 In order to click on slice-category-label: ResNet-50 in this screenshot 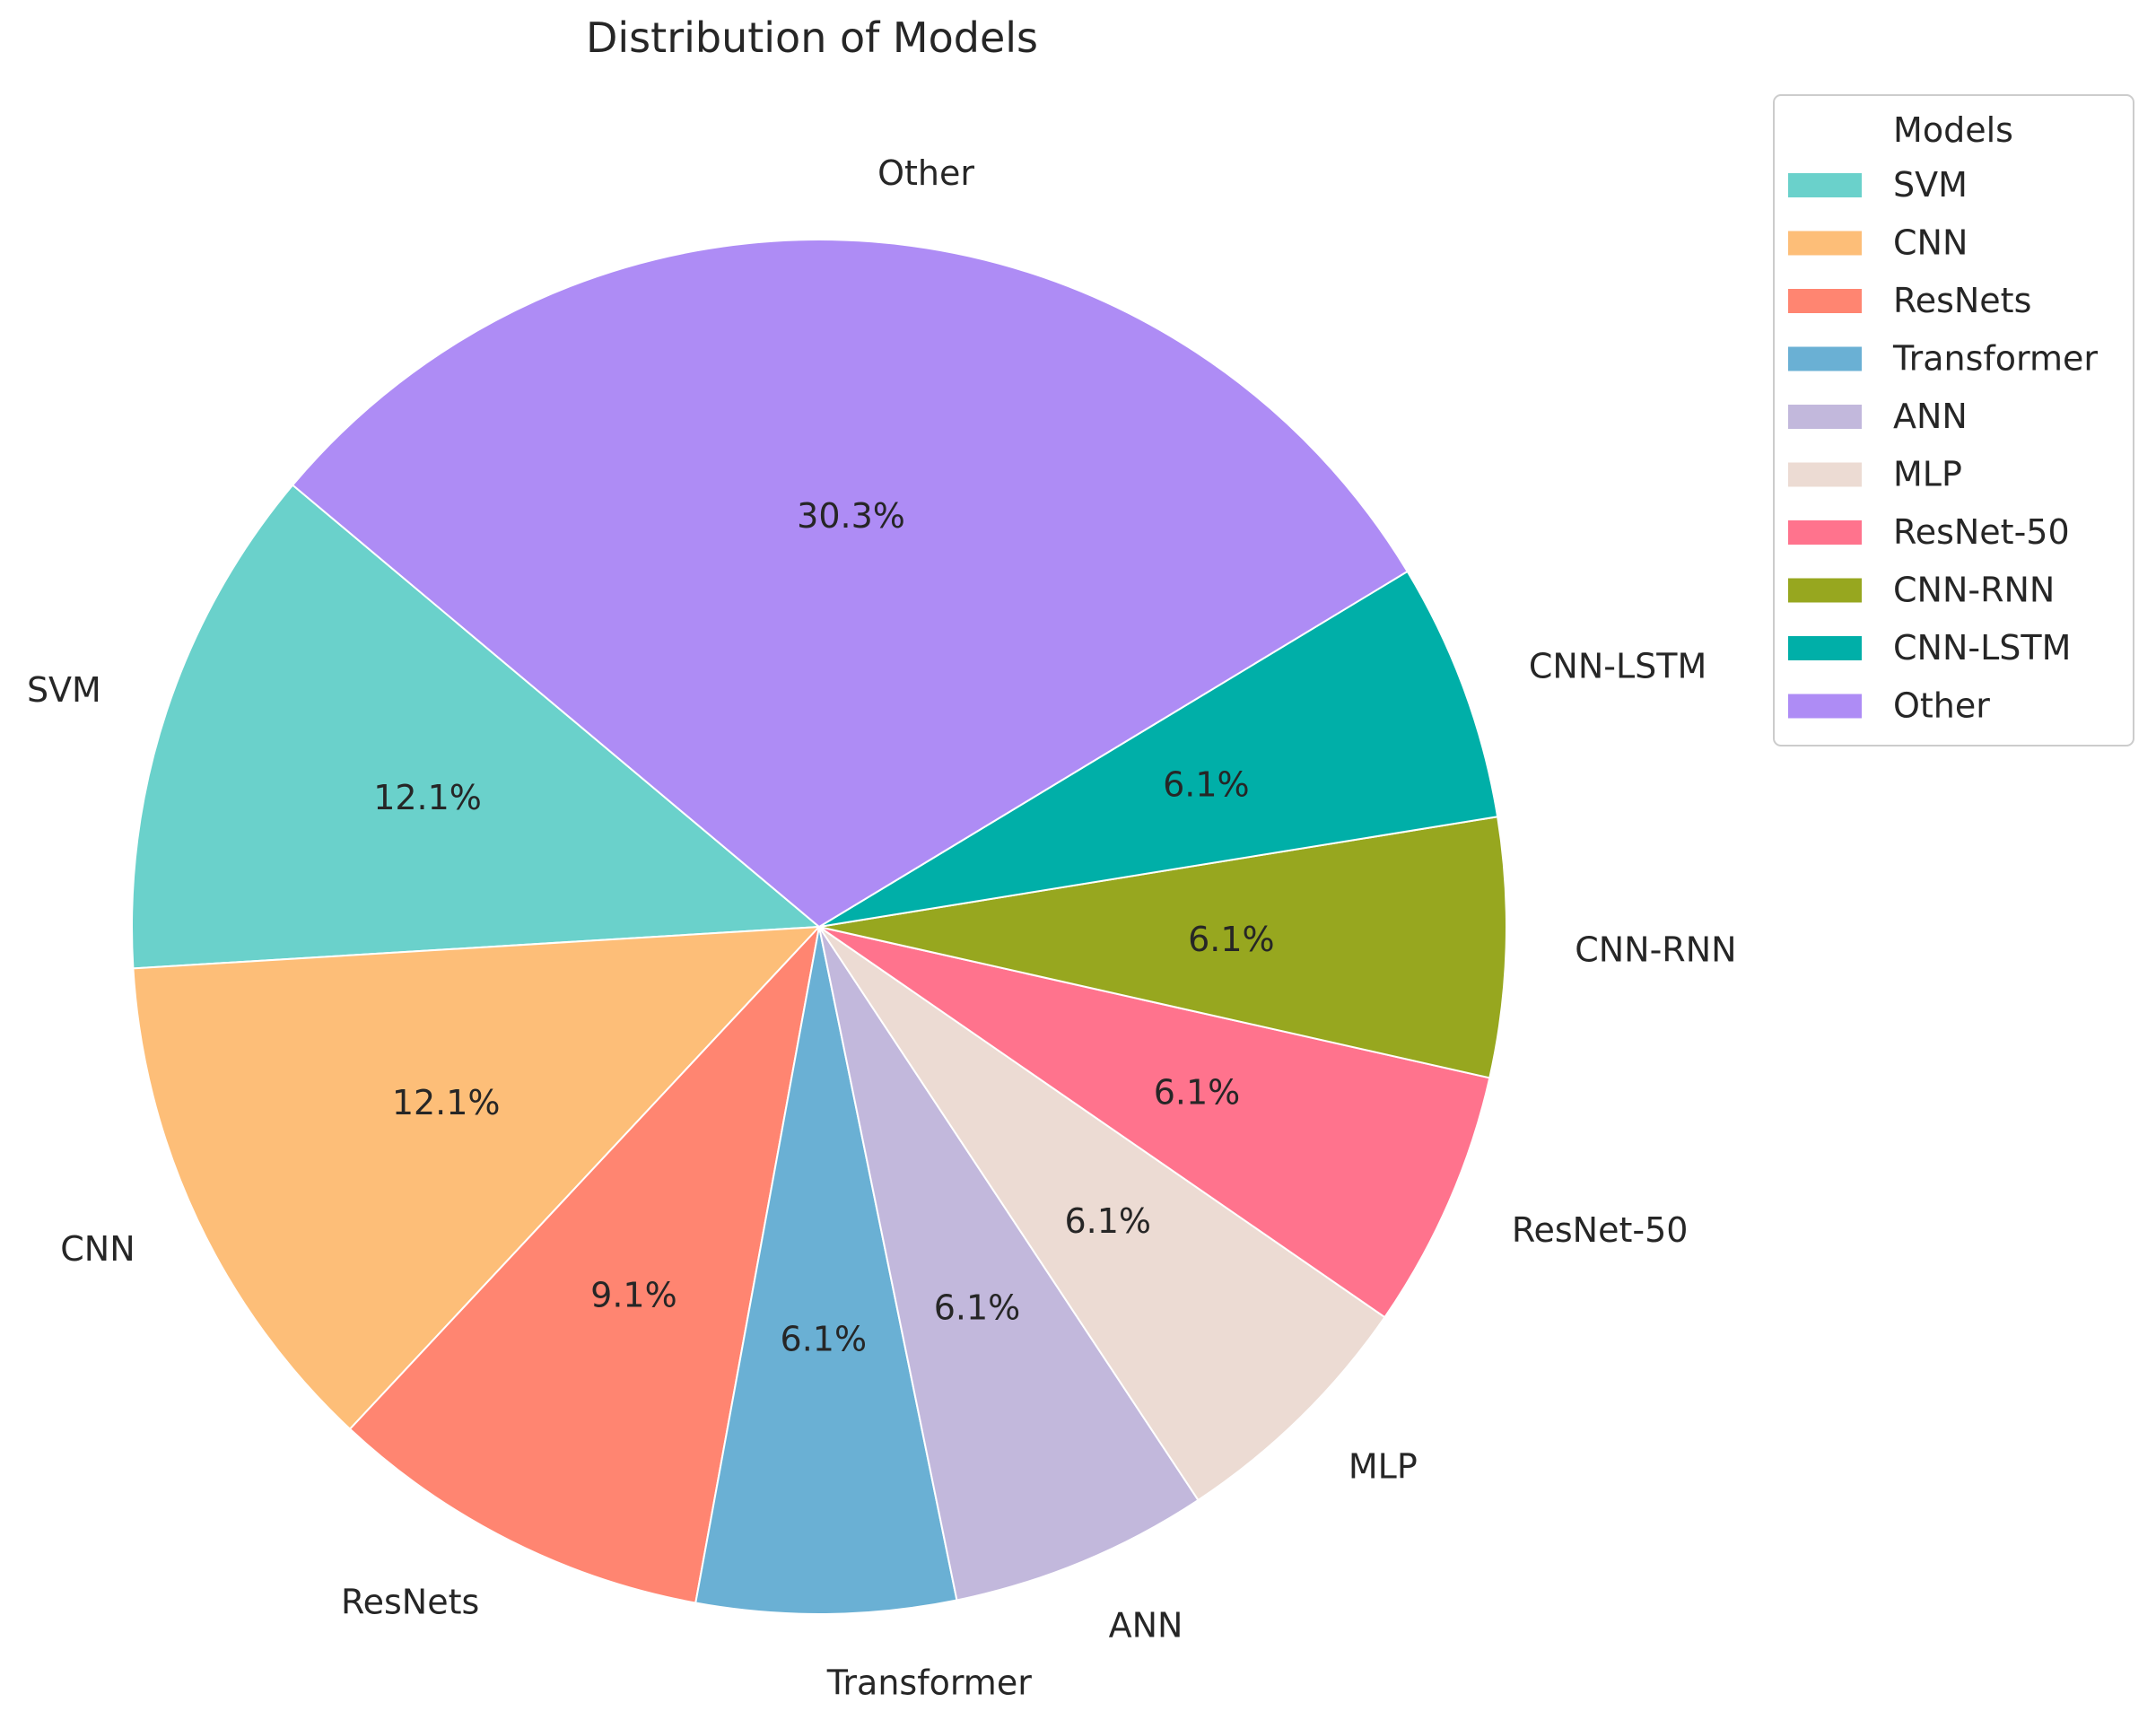, I will do `click(1601, 1230)`.